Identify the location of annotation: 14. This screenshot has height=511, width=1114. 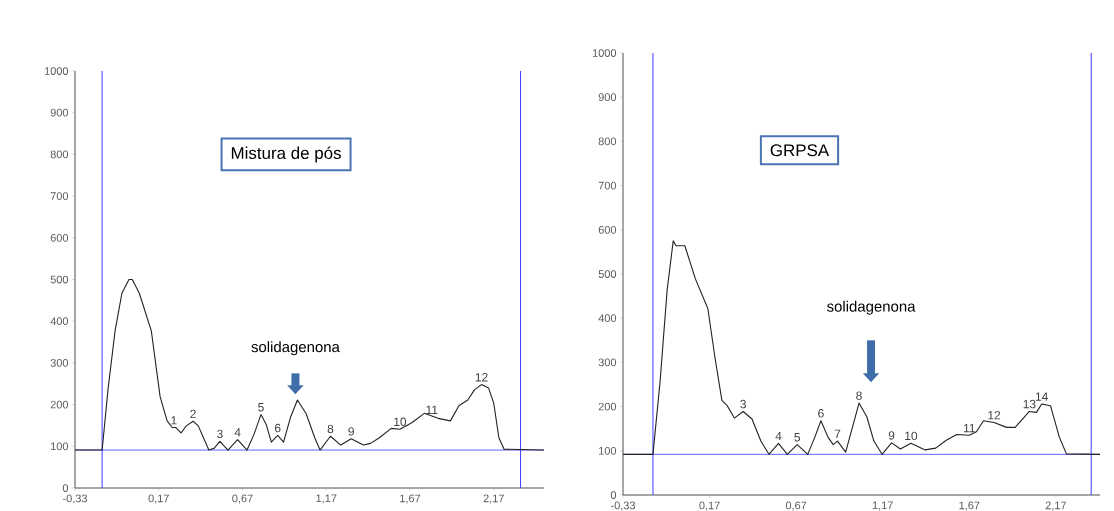
(1041, 396).